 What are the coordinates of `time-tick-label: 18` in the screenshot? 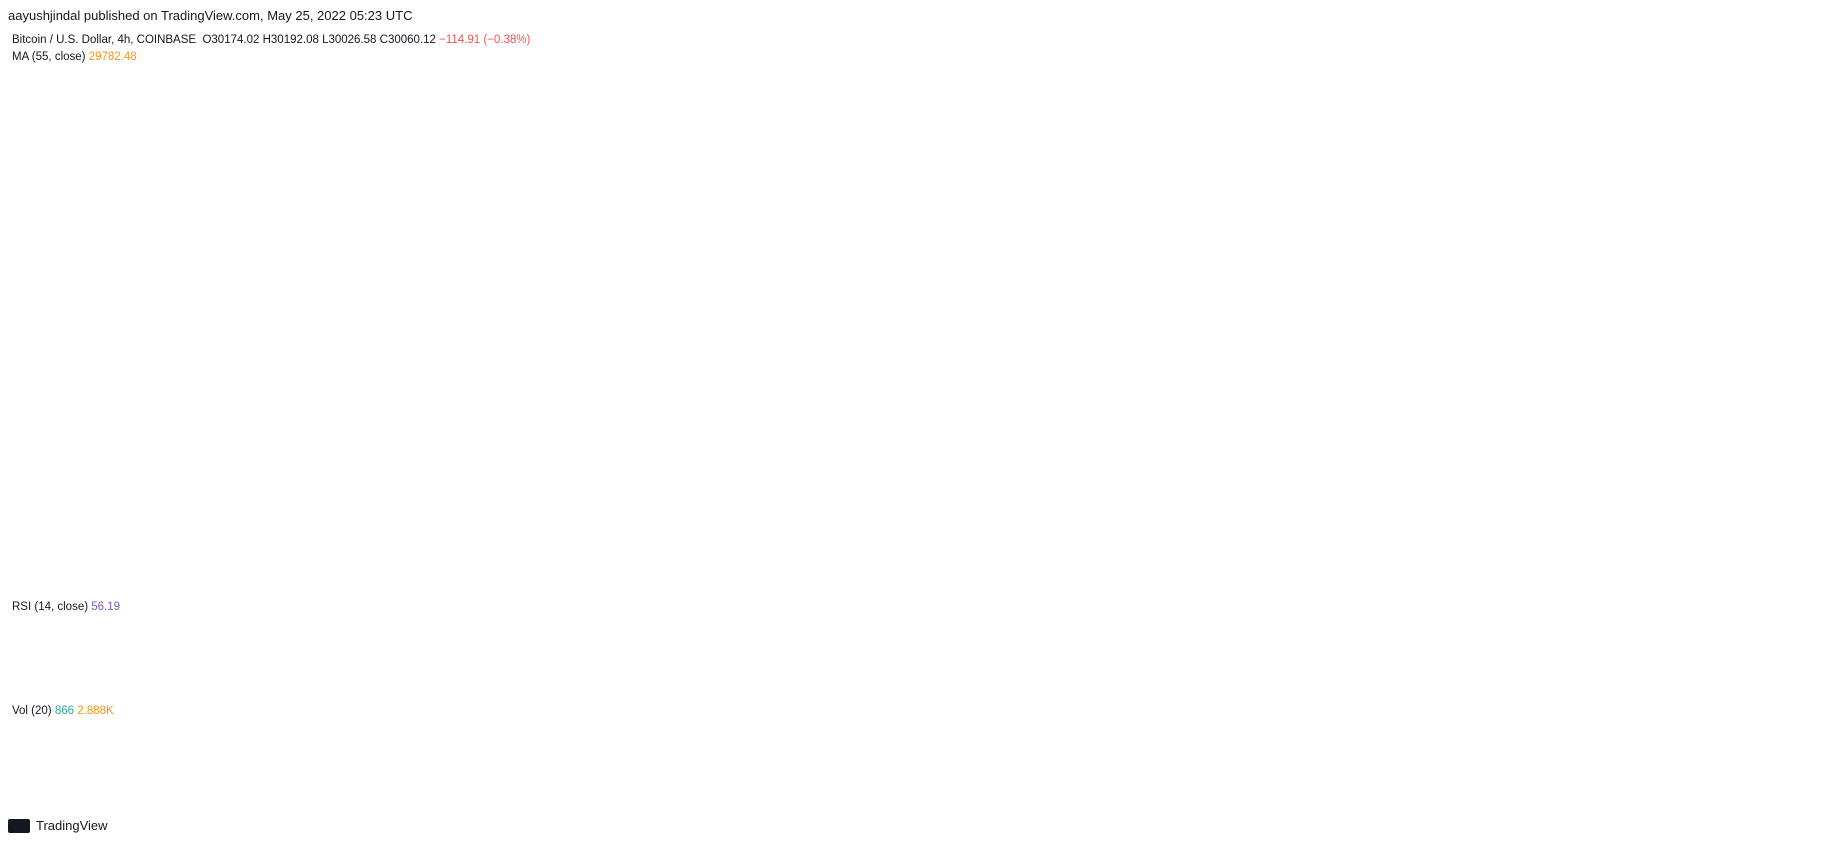 It's located at (794, 797).